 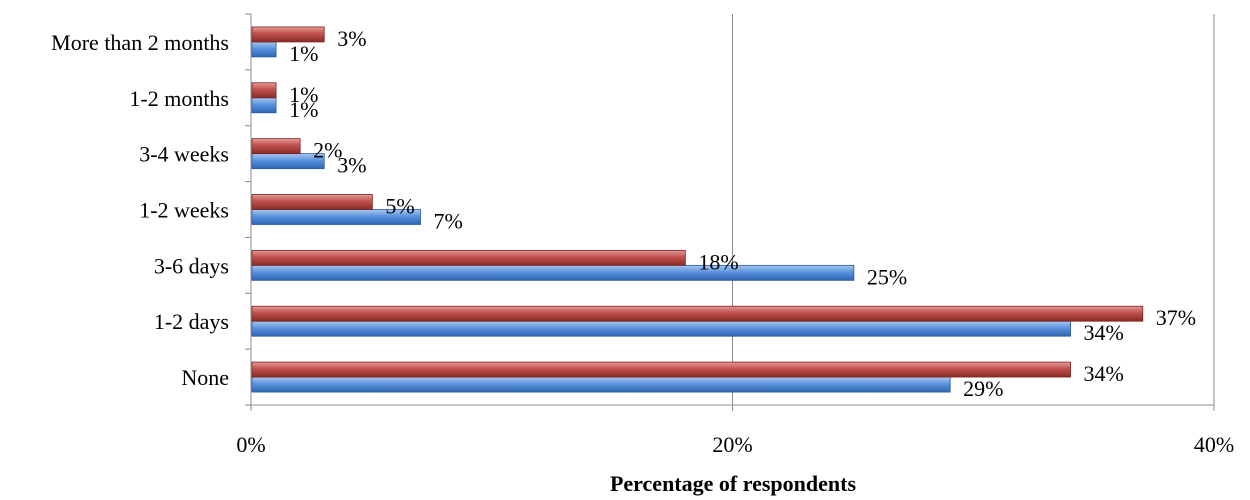 What do you see at coordinates (140, 42) in the screenshot?
I see `y-tick-label: More than 2 months` at bounding box center [140, 42].